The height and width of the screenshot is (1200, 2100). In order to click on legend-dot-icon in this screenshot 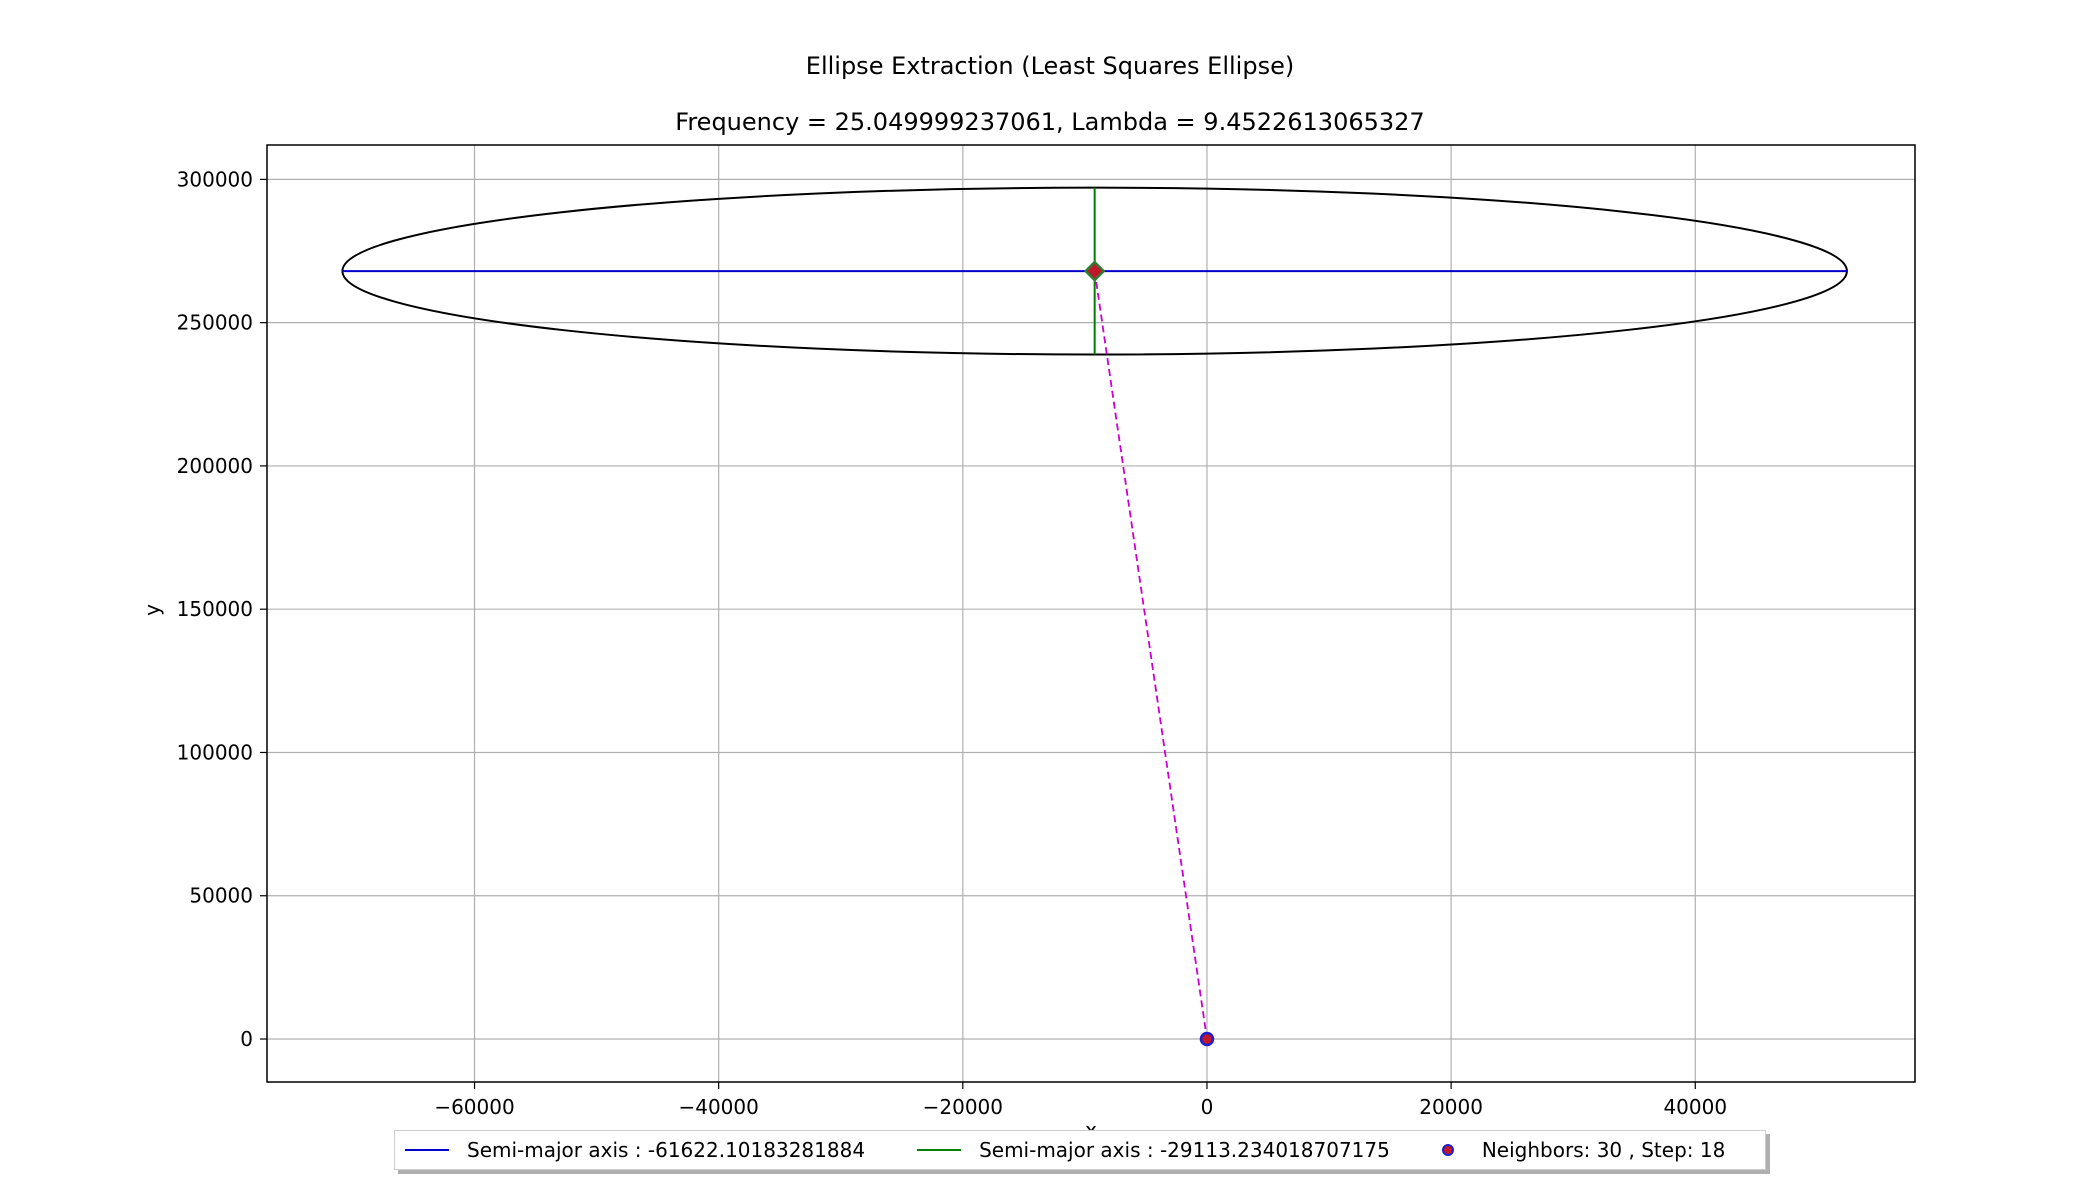, I will do `click(1447, 1150)`.